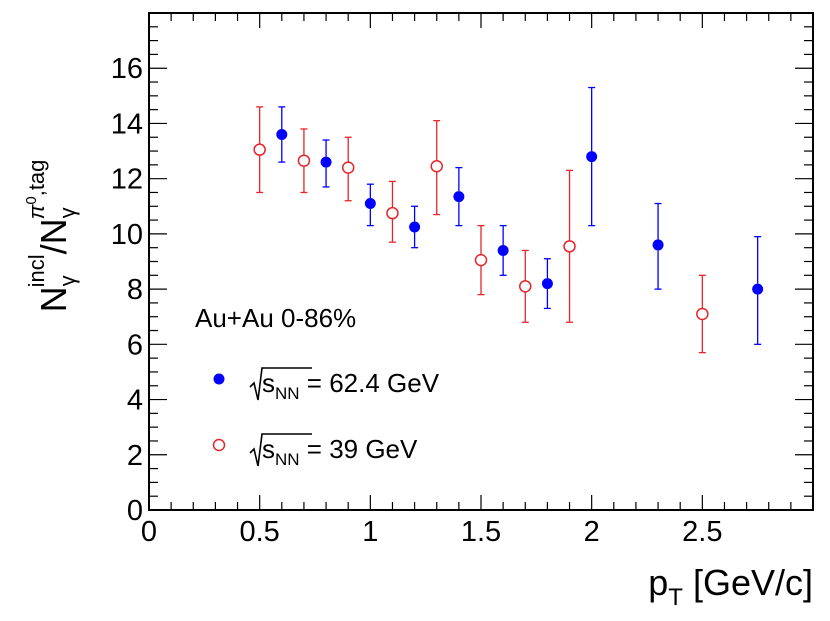 The width and height of the screenshot is (830, 621). What do you see at coordinates (135, 401) in the screenshot?
I see `y-tick-label: 4` at bounding box center [135, 401].